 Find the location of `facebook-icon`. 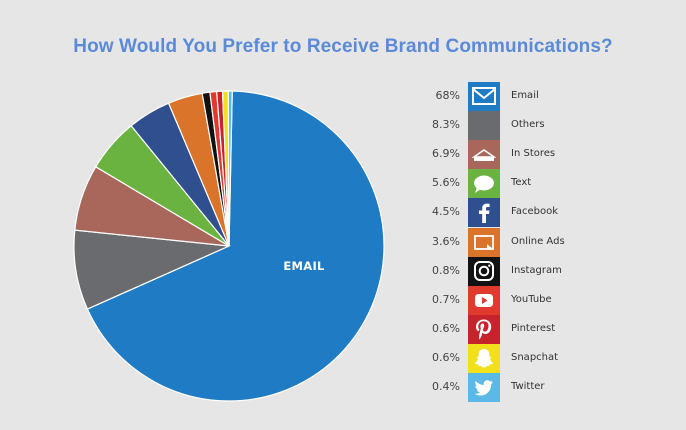

facebook-icon is located at coordinates (484, 213).